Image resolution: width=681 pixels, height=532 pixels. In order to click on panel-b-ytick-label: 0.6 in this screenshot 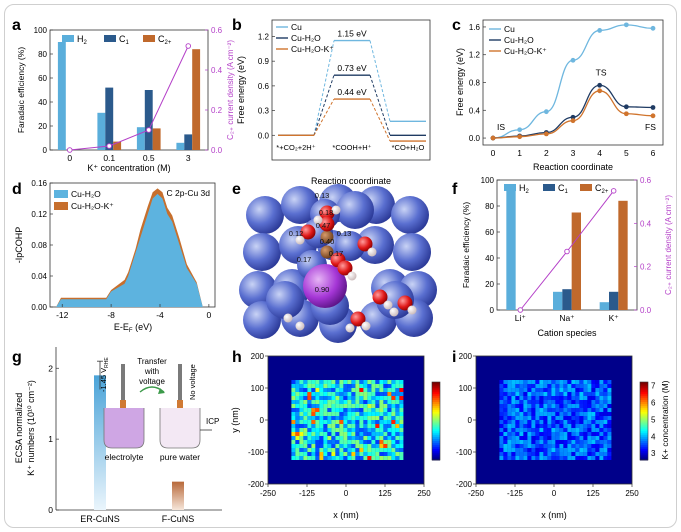, I will do `click(264, 86)`.